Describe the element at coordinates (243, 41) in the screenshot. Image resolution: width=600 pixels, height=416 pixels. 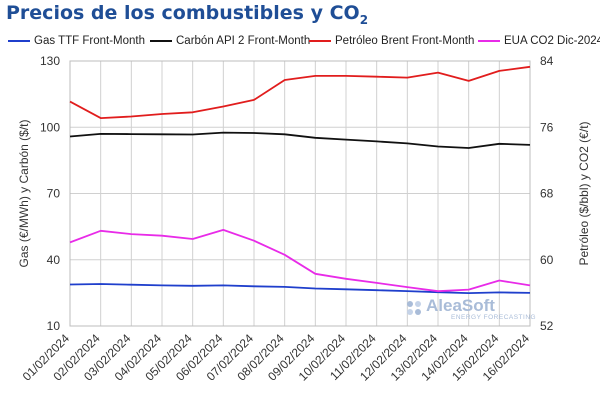
I see `legend-label: Carbón API 2 Front-Month` at that location.